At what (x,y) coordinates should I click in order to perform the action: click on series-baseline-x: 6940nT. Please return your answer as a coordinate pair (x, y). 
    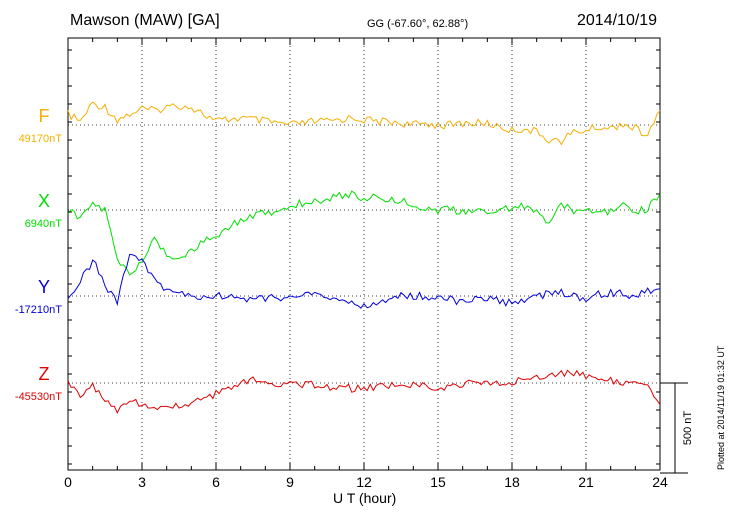
    Looking at the image, I should click on (44, 224).